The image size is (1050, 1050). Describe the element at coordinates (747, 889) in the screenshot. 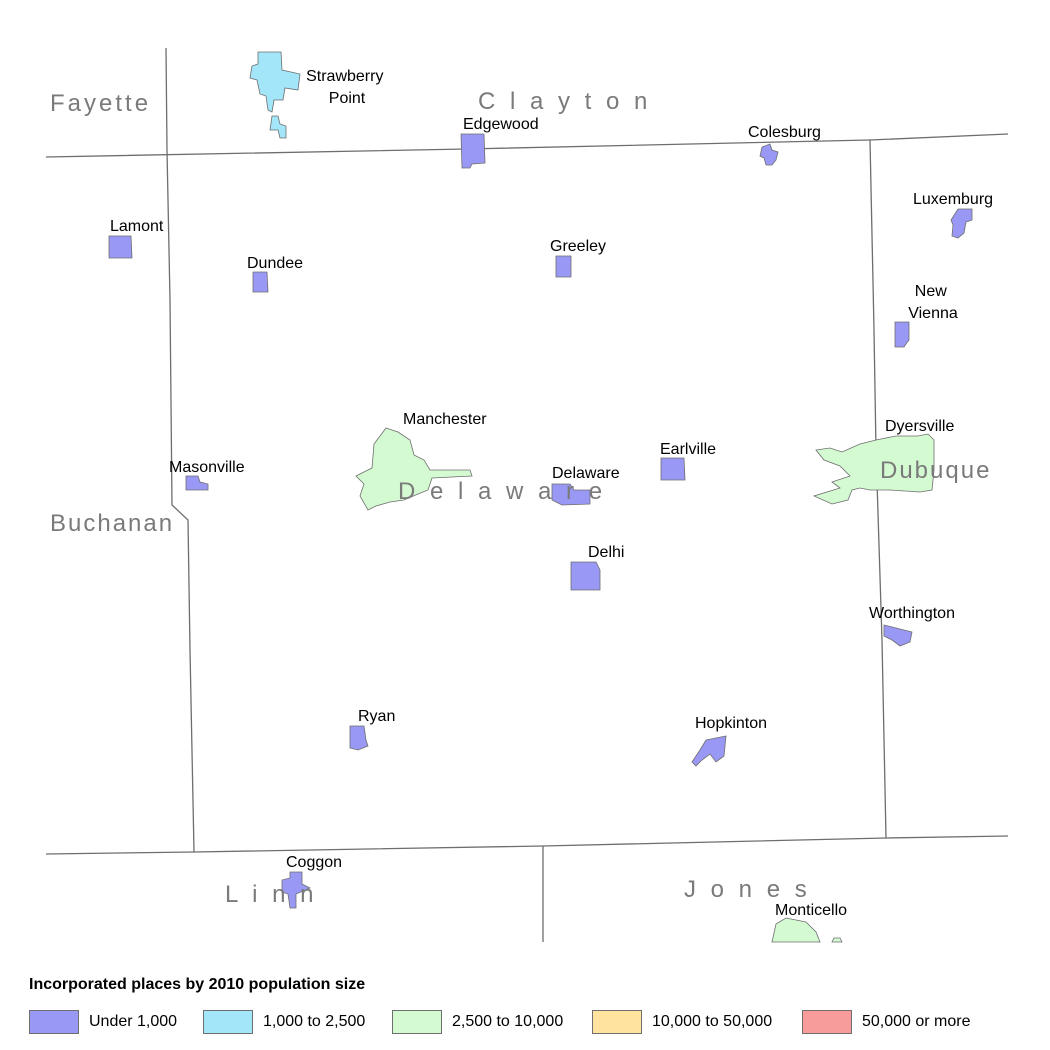

I see `county-label-jones: J o n e s` at that location.